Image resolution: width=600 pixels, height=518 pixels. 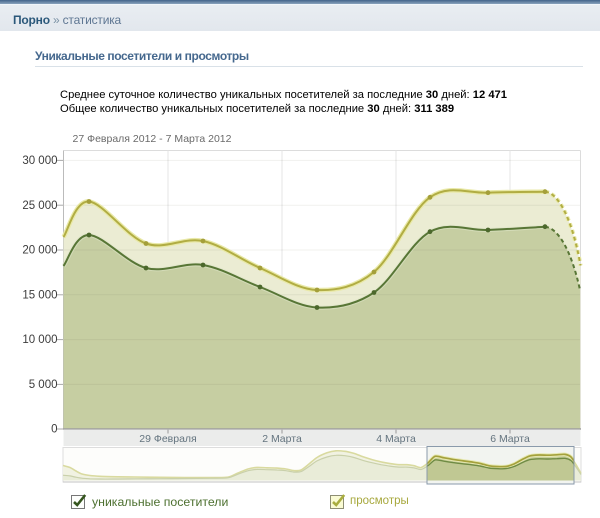 I want to click on svg-text: 0, so click(x=54, y=430).